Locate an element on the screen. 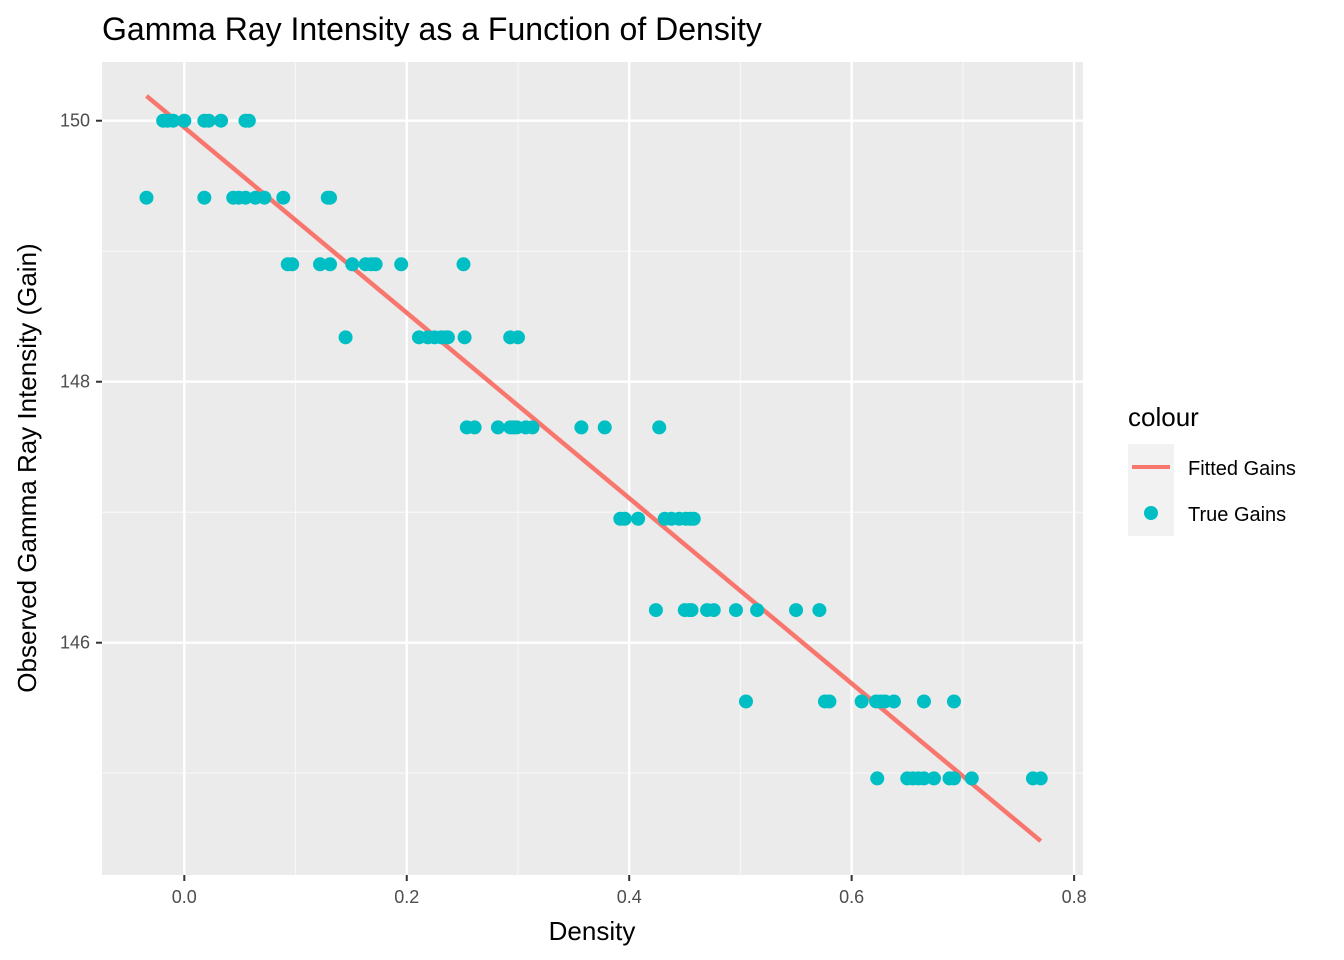 Image resolution: width=1344 pixels, height=960 pixels. x-tick-label: 0.6 is located at coordinates (851, 897).